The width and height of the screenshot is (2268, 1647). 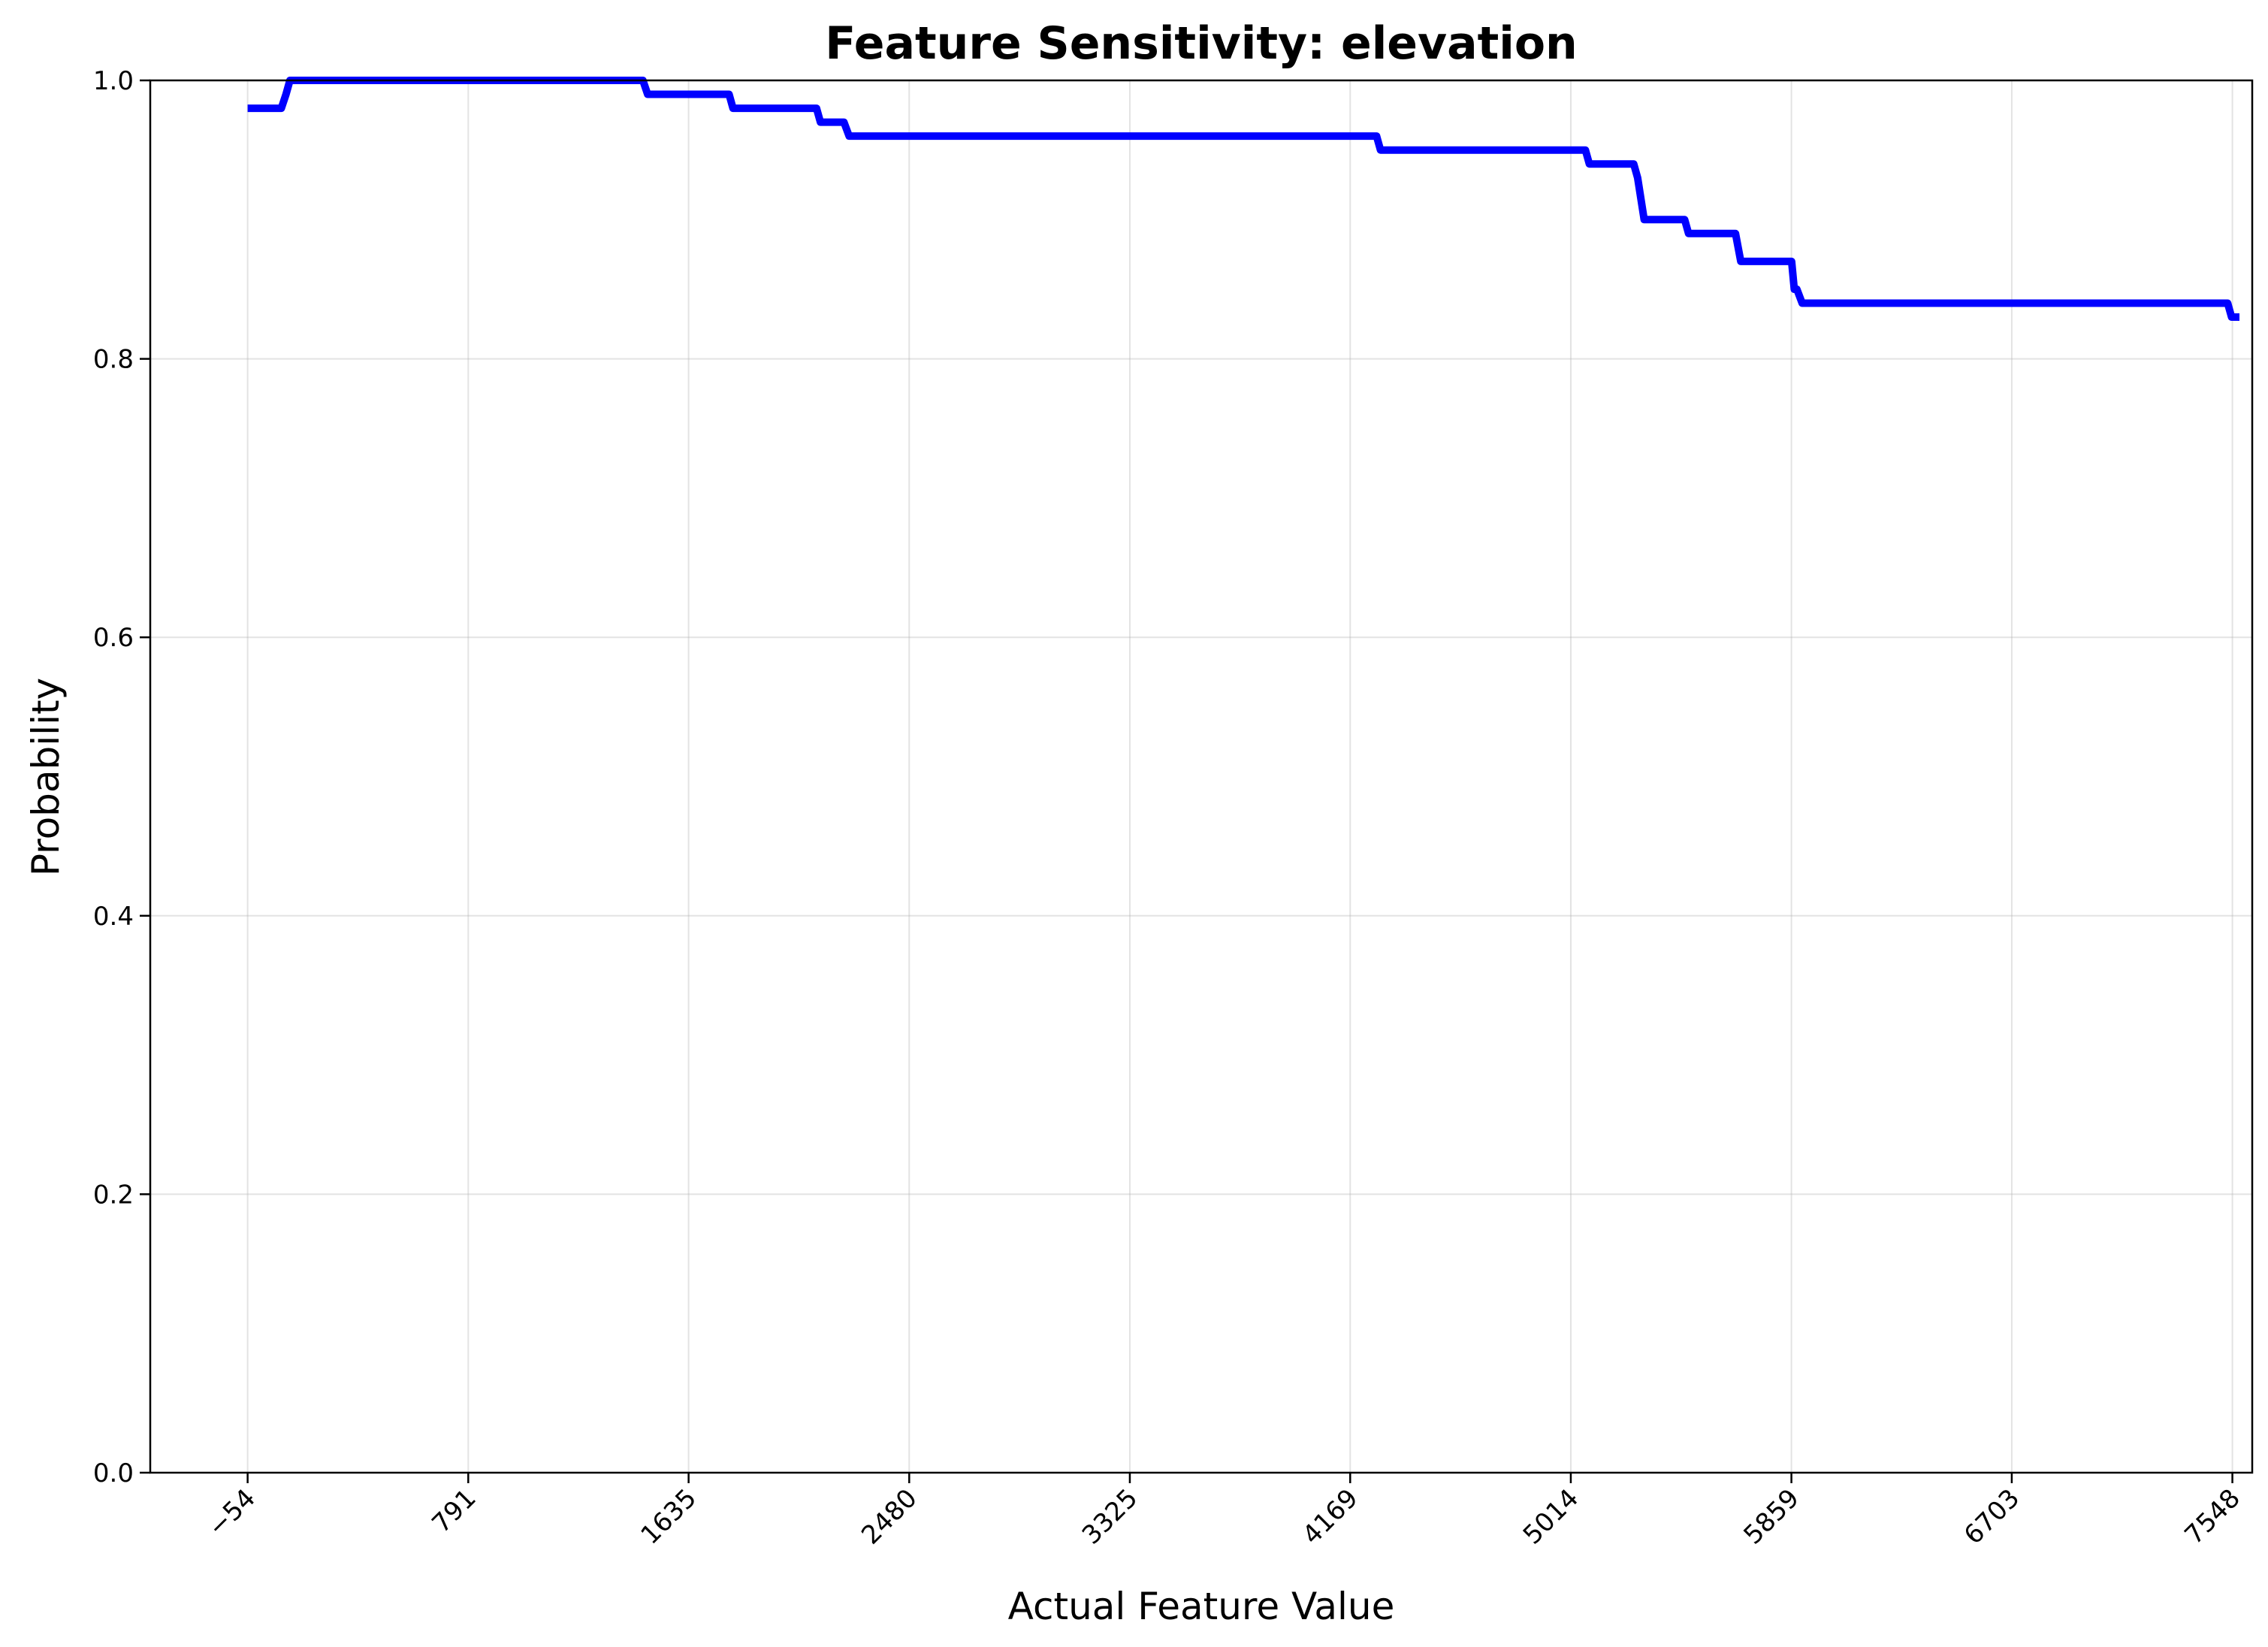 What do you see at coordinates (2212, 1516) in the screenshot?
I see `x-tick-label: 7548` at bounding box center [2212, 1516].